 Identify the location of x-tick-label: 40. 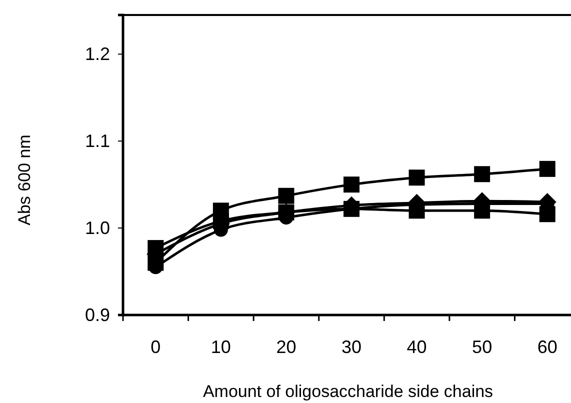
(416, 346).